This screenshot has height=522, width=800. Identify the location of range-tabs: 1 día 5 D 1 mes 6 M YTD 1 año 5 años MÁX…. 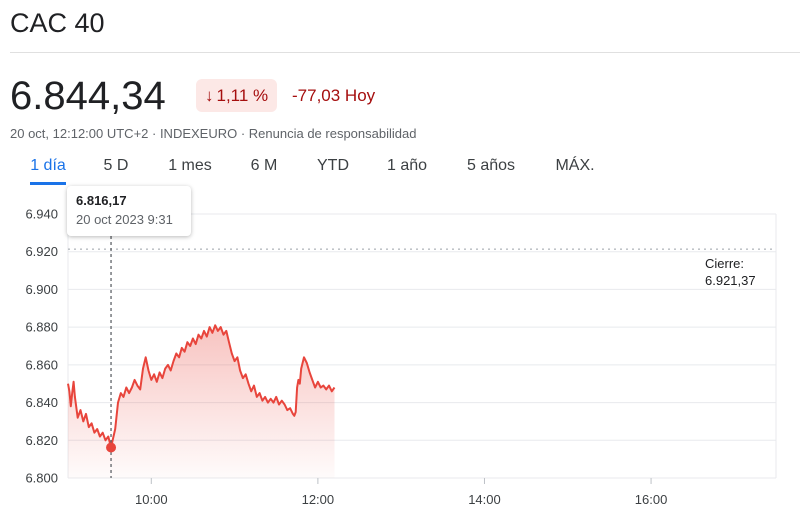
(400, 171).